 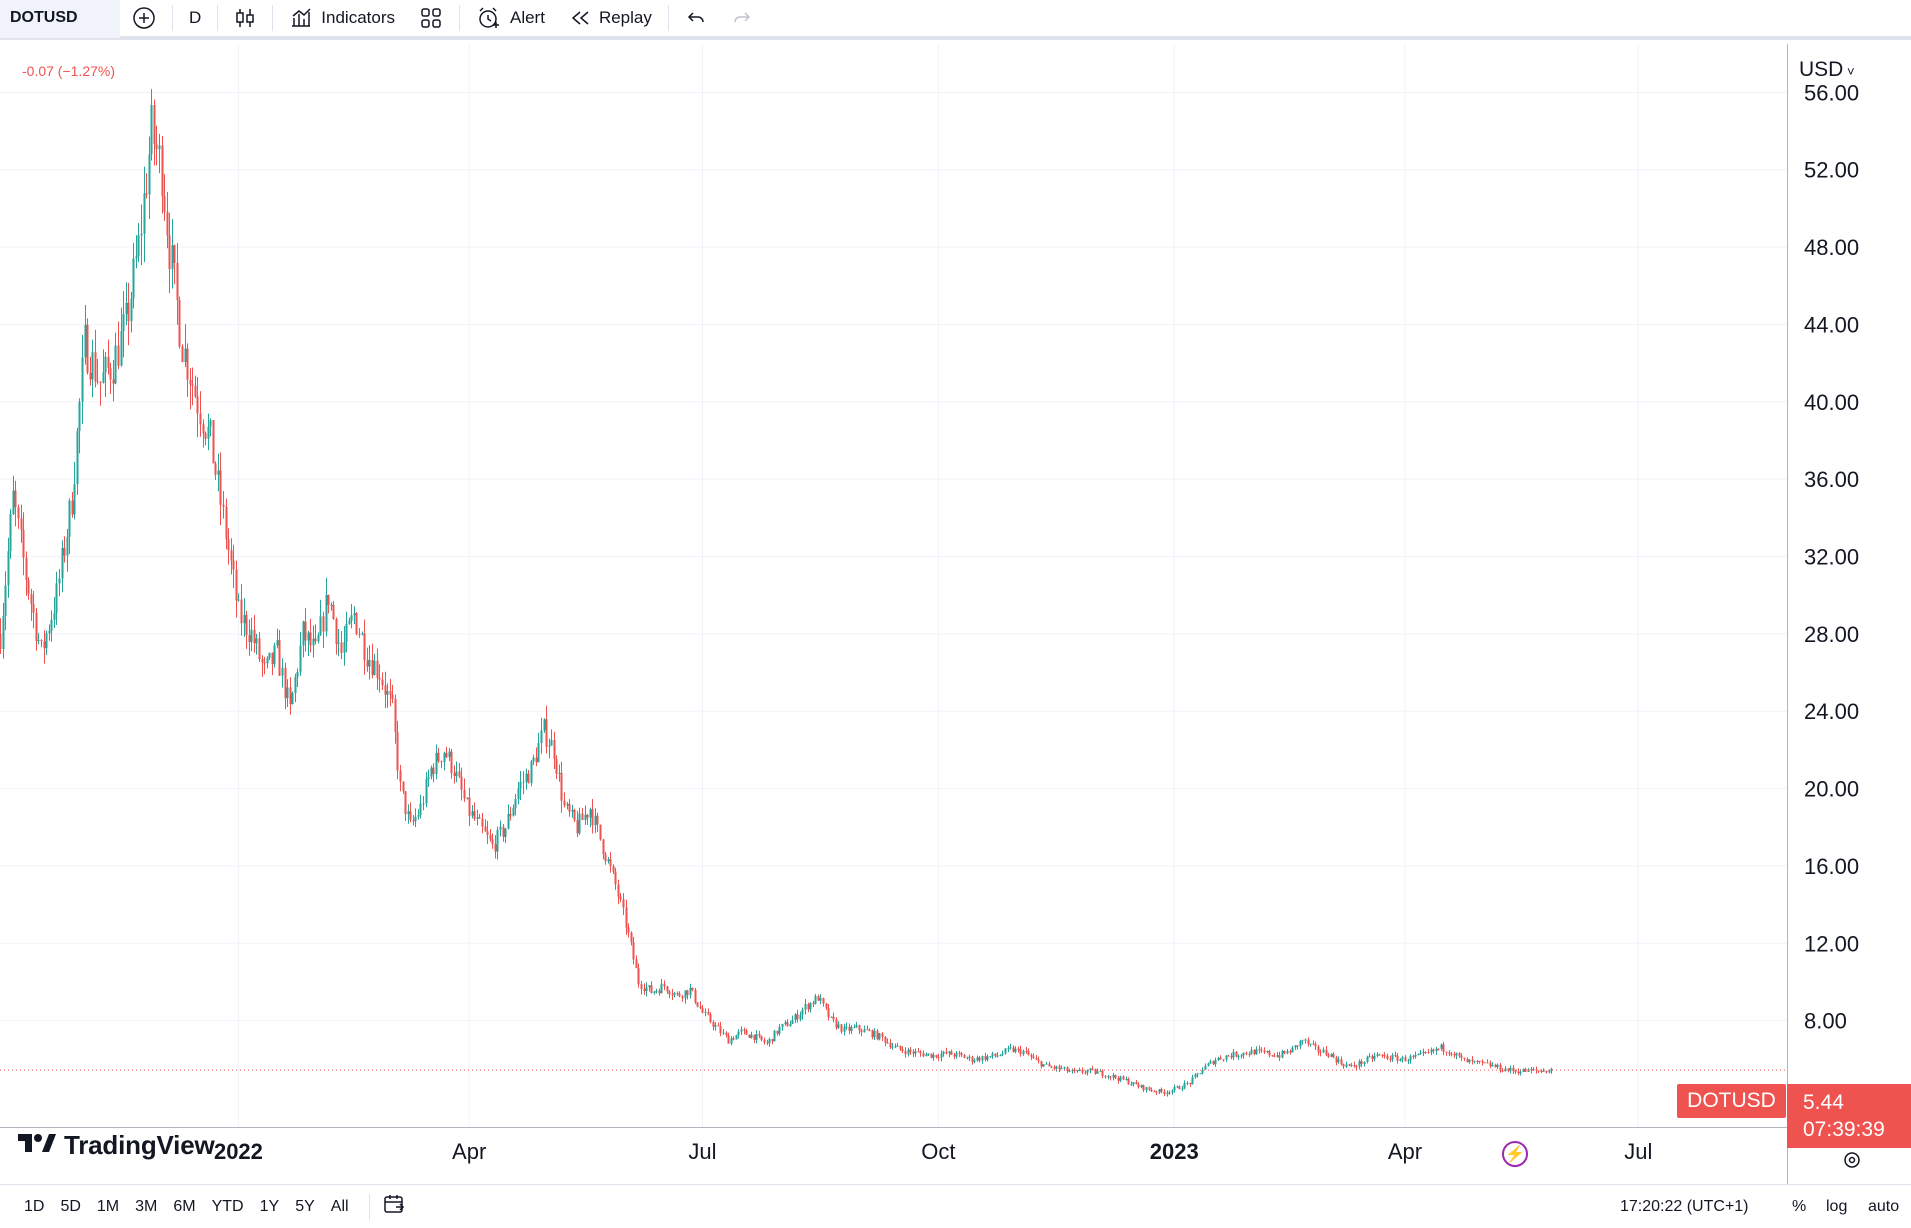 What do you see at coordinates (1831, 943) in the screenshot?
I see `y-tick-label: 12.00` at bounding box center [1831, 943].